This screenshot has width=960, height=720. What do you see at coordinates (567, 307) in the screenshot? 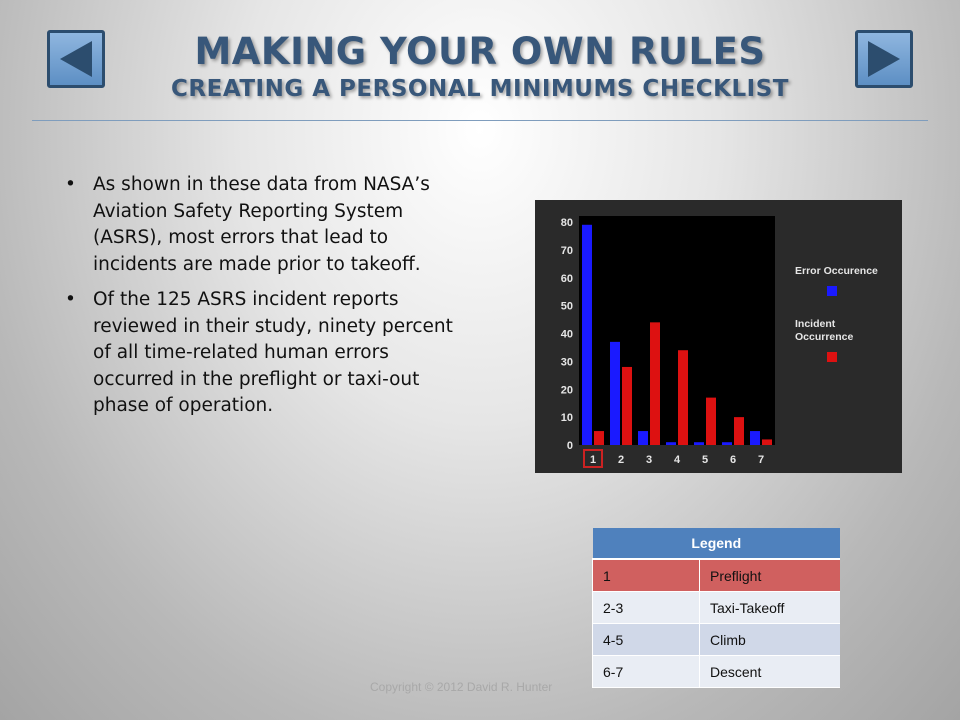
I see `y-tick-label: 50` at bounding box center [567, 307].